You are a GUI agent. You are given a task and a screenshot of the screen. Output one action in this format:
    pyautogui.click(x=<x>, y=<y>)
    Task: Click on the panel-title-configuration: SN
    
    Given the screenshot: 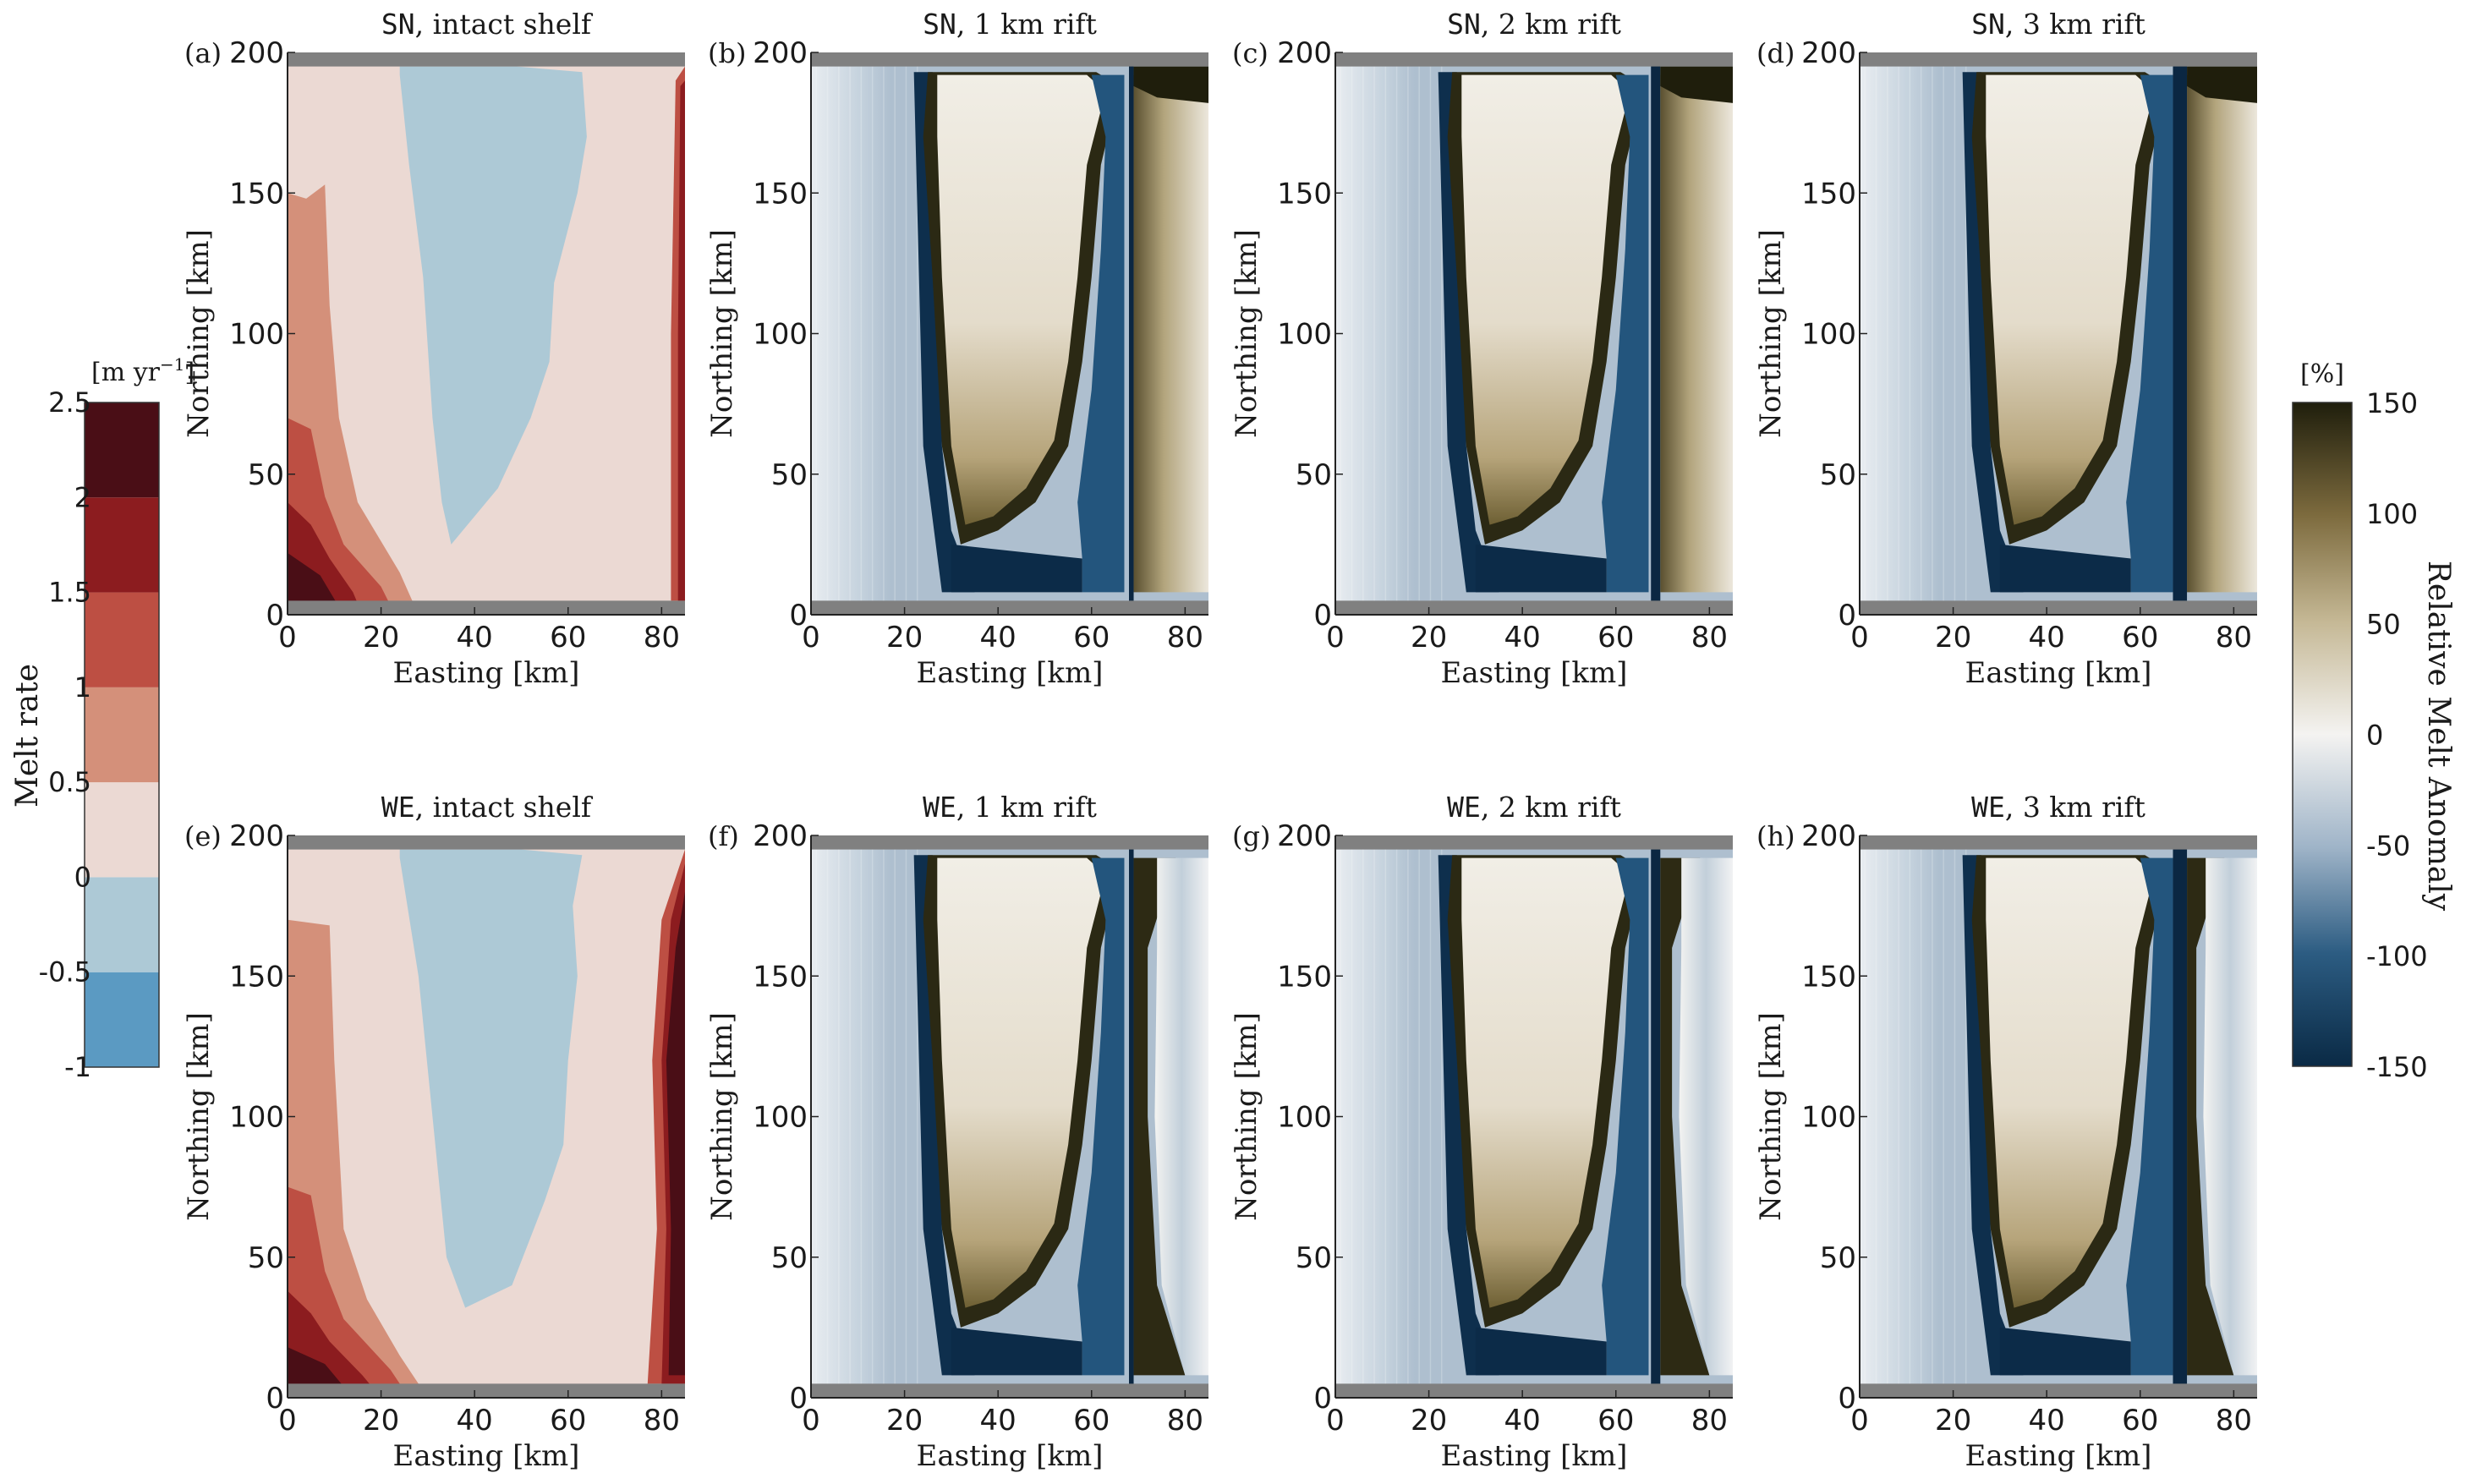 What is the action you would take?
    pyautogui.click(x=1988, y=24)
    